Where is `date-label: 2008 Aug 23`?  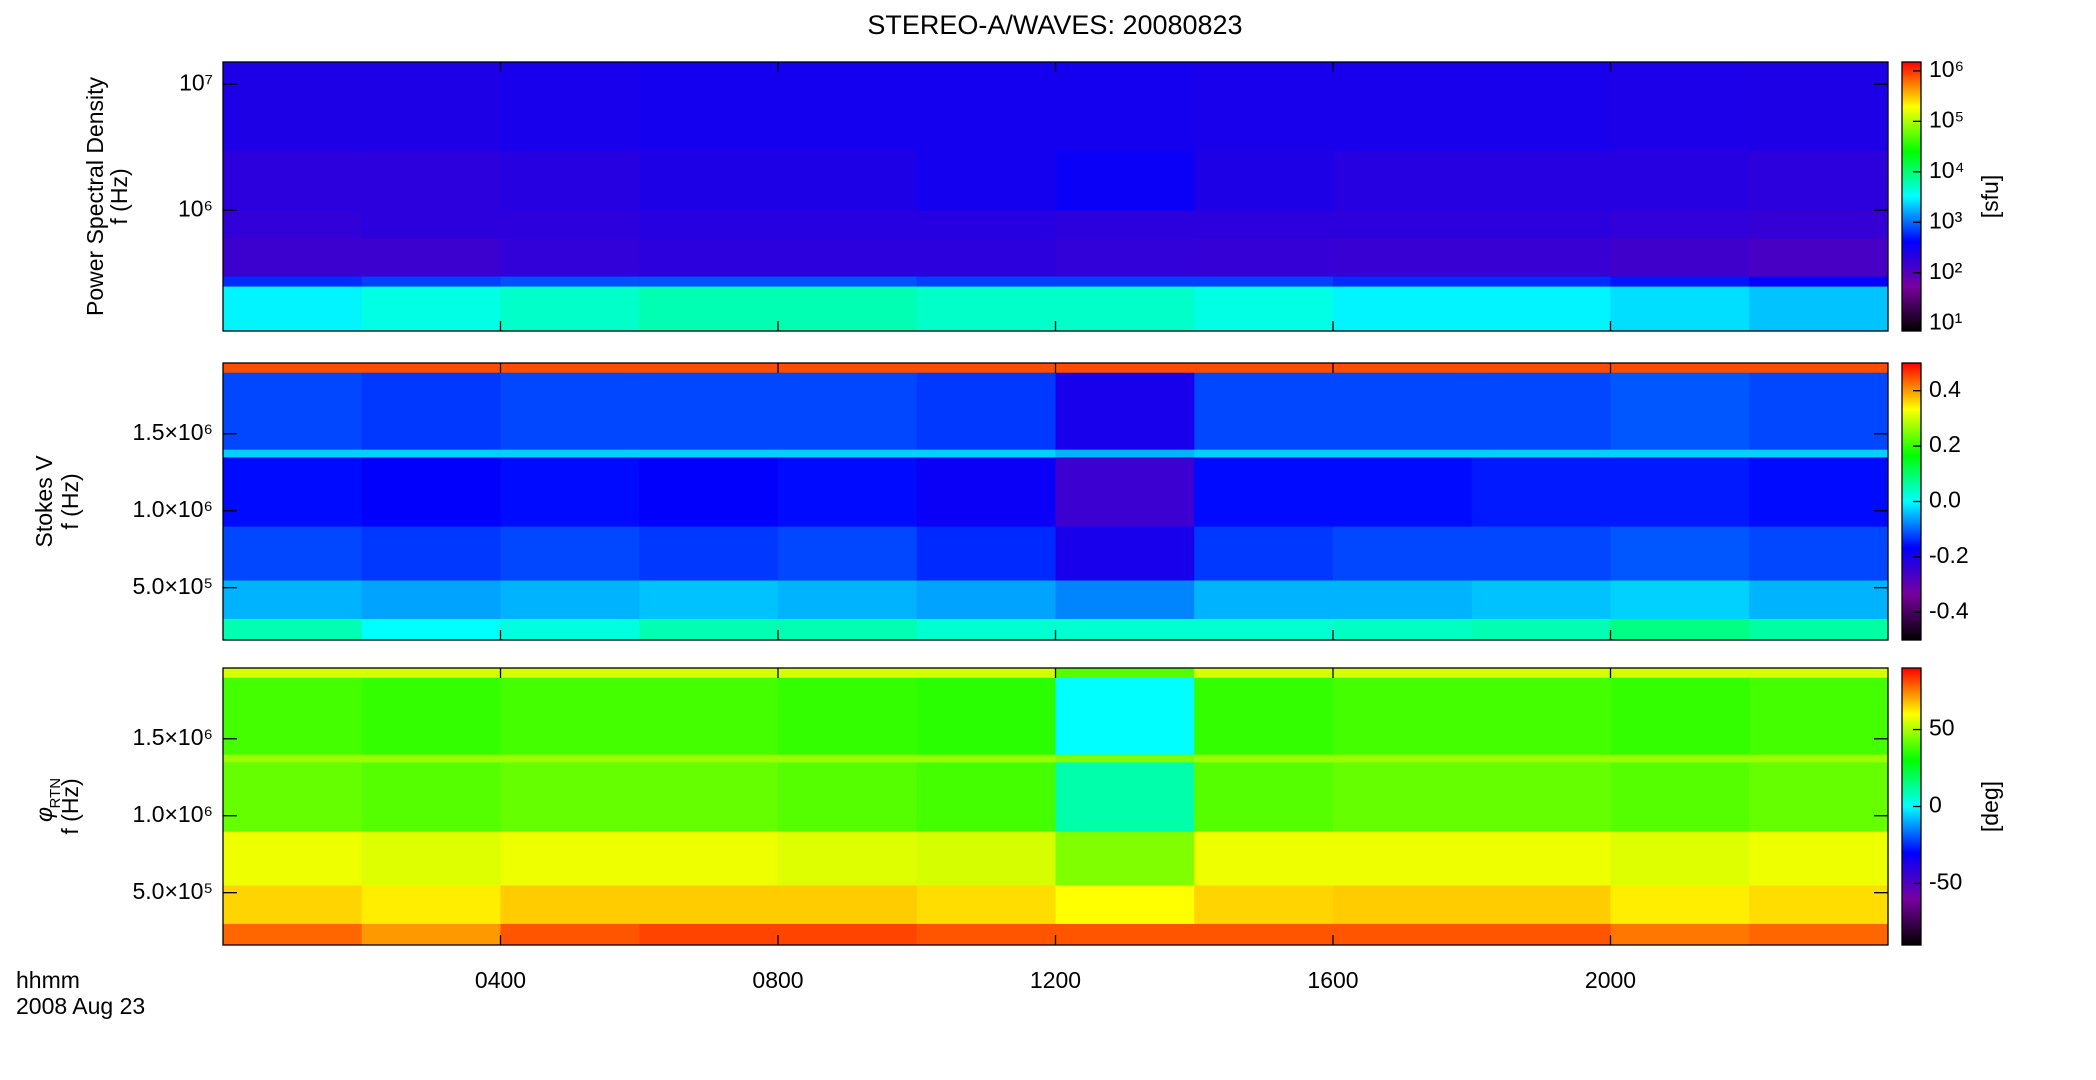 date-label: 2008 Aug 23 is located at coordinates (80, 1006).